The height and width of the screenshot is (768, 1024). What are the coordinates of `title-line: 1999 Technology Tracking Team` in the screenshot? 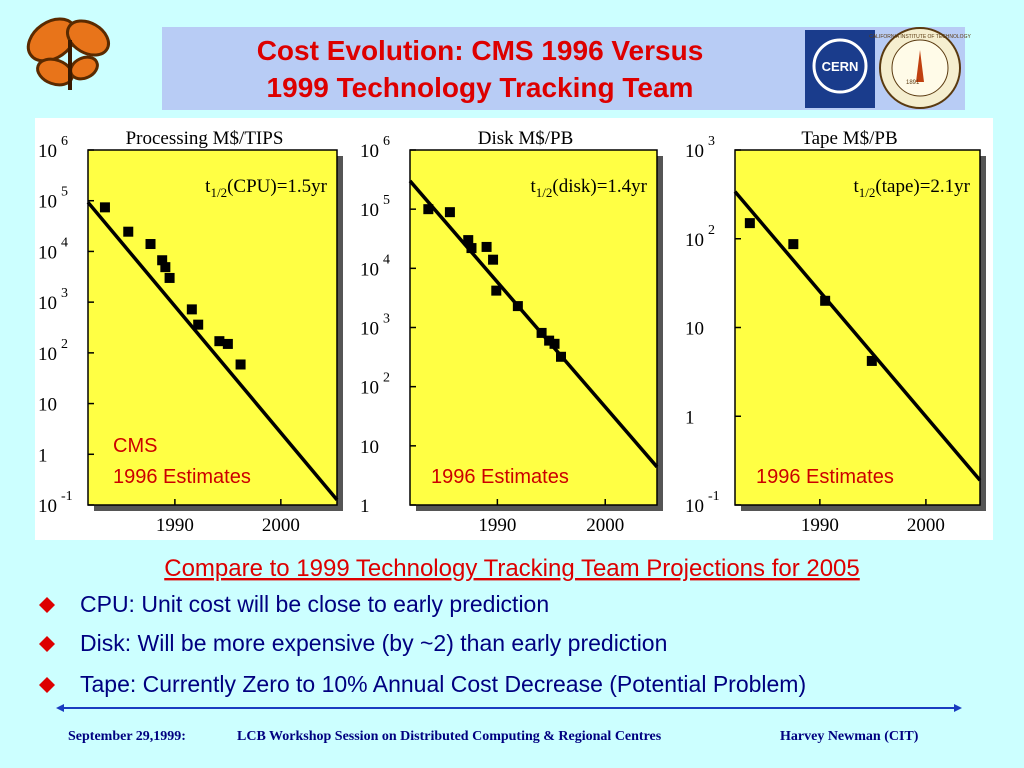 It's located at (480, 87).